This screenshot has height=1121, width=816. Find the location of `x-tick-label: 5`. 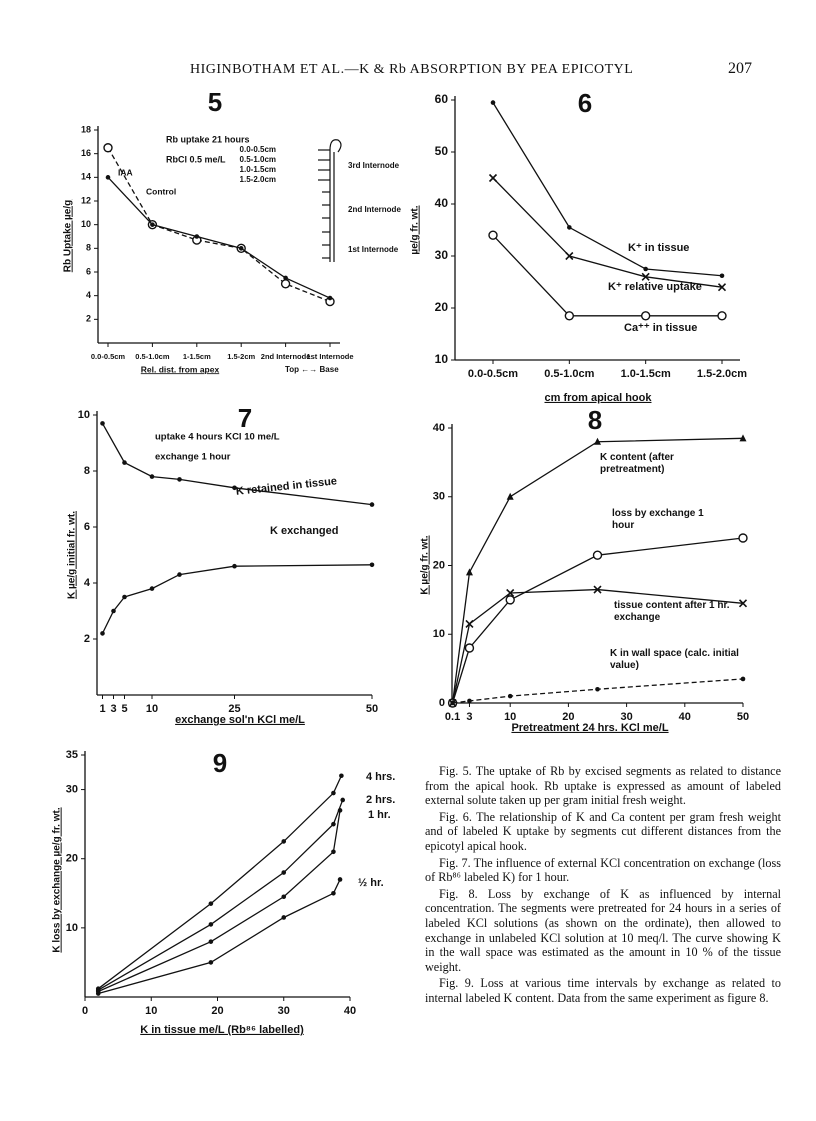

x-tick-label: 5 is located at coordinates (124, 709).